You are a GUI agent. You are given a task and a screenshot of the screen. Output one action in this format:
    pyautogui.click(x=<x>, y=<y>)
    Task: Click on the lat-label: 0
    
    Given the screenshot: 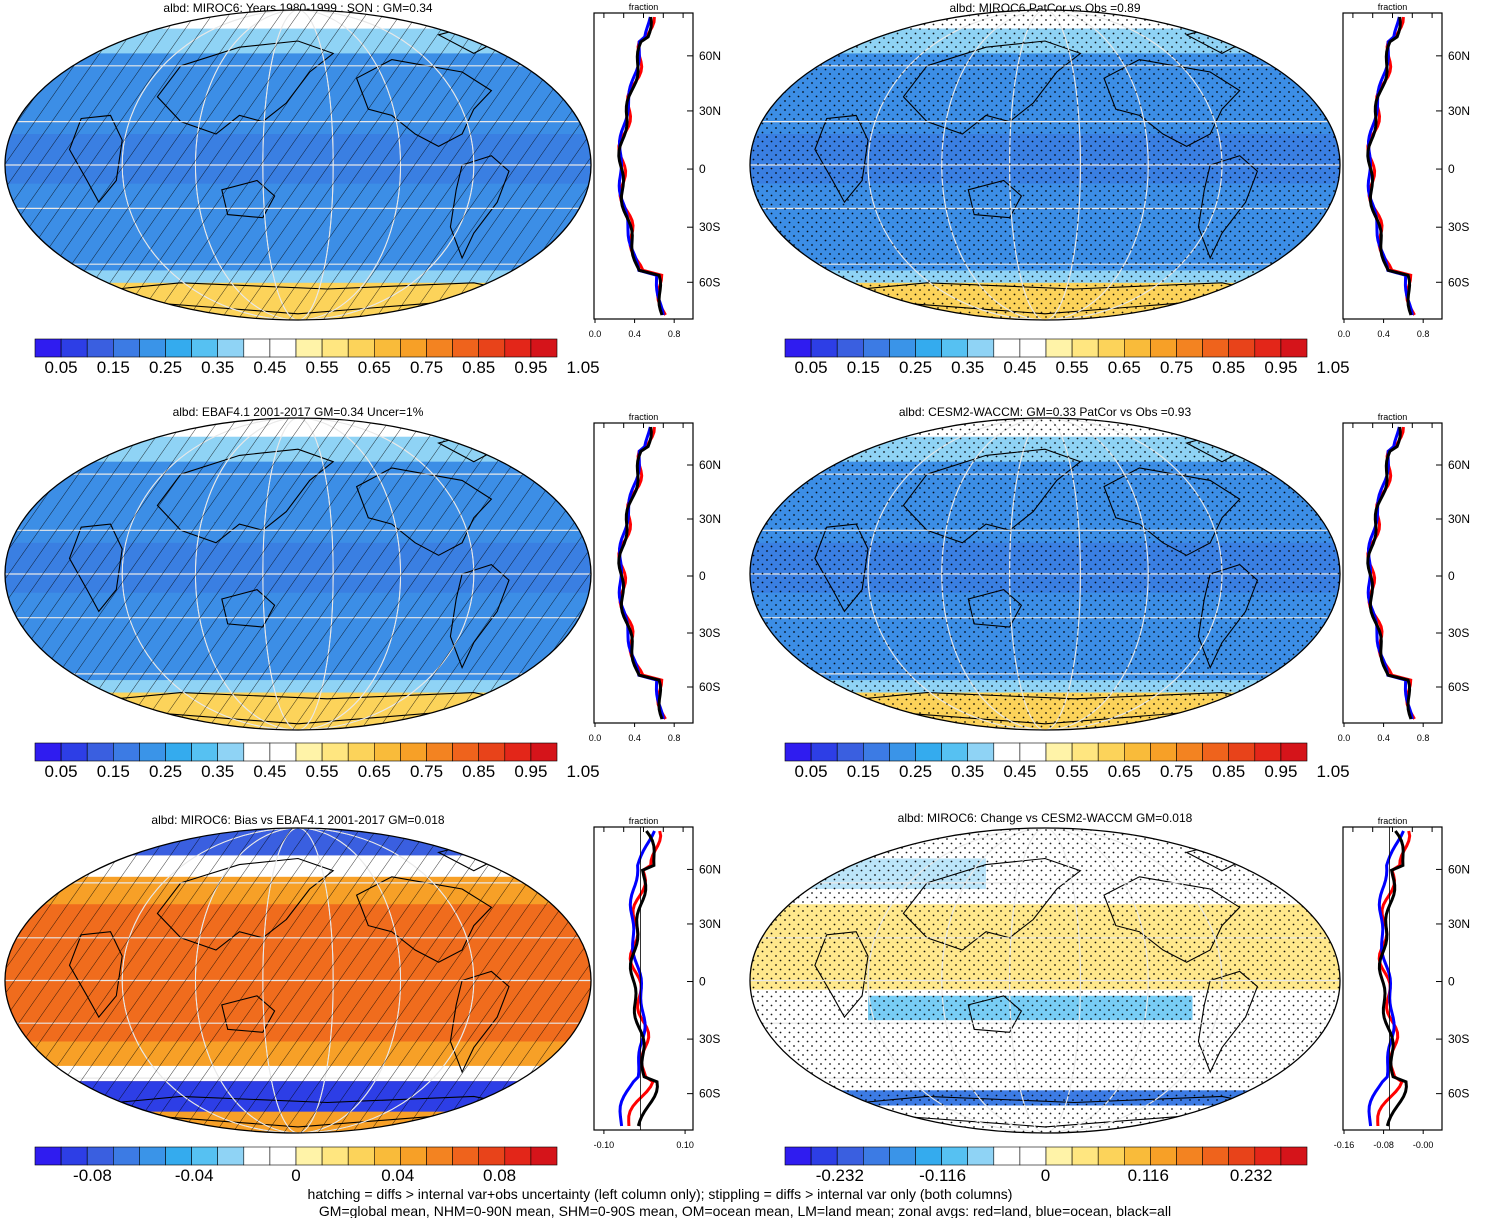 What is the action you would take?
    pyautogui.click(x=1451, y=982)
    